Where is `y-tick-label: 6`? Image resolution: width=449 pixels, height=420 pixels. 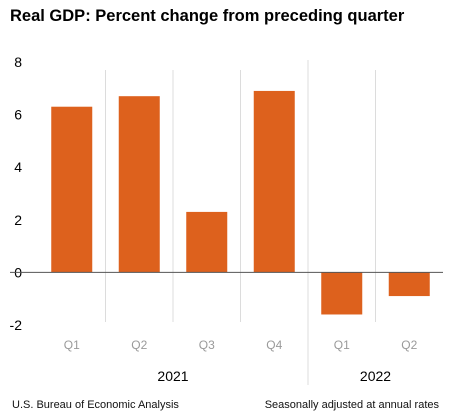
y-tick-label: 6 is located at coordinates (18, 115).